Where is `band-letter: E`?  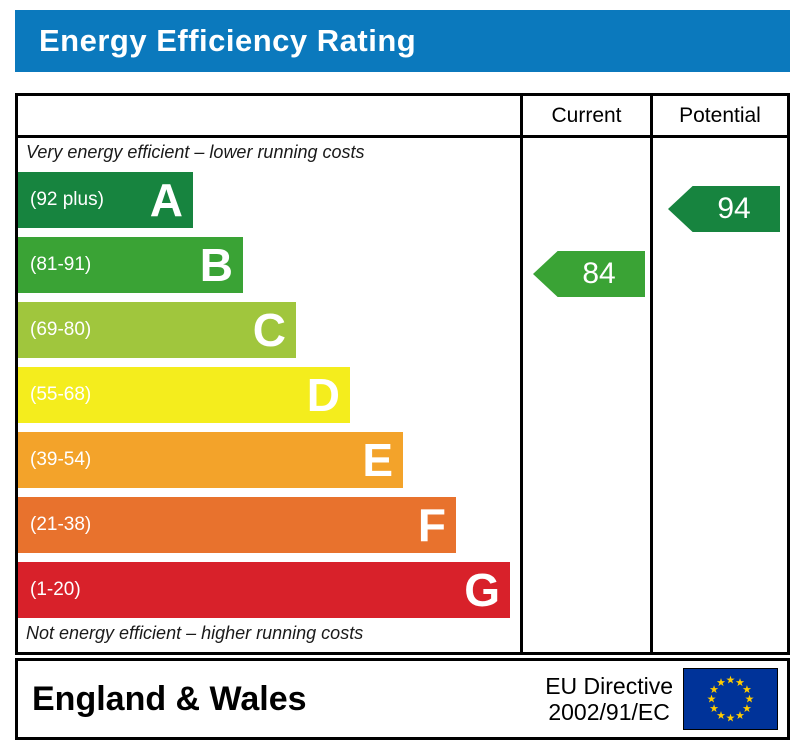 band-letter: E is located at coordinates (377, 460).